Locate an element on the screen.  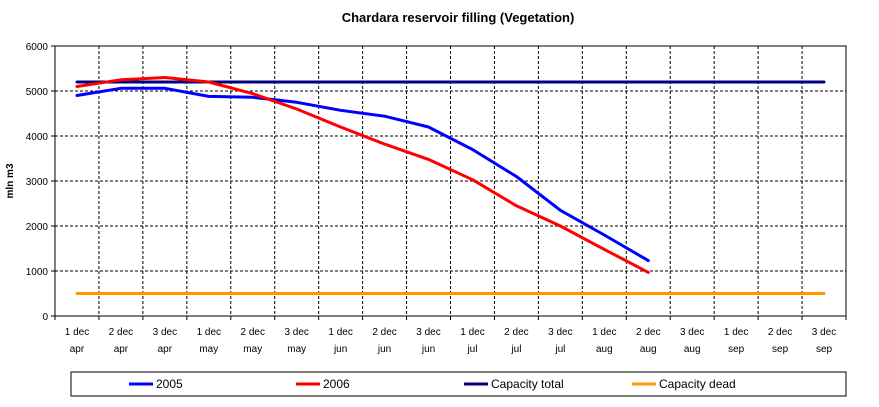
y-tick-label: 5000 is located at coordinates (37, 92).